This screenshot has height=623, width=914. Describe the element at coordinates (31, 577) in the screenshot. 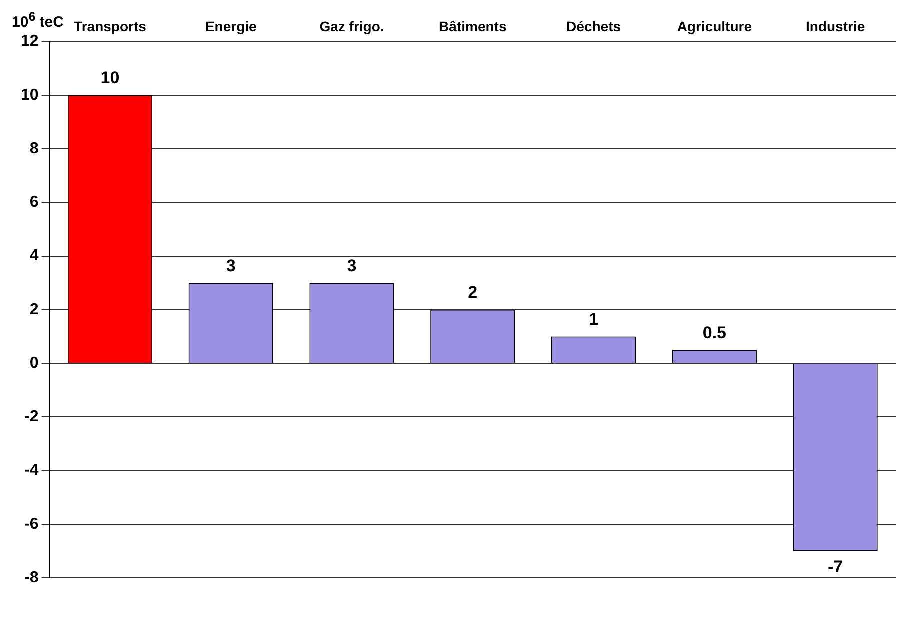

I see `y-tick-label: -8` at that location.